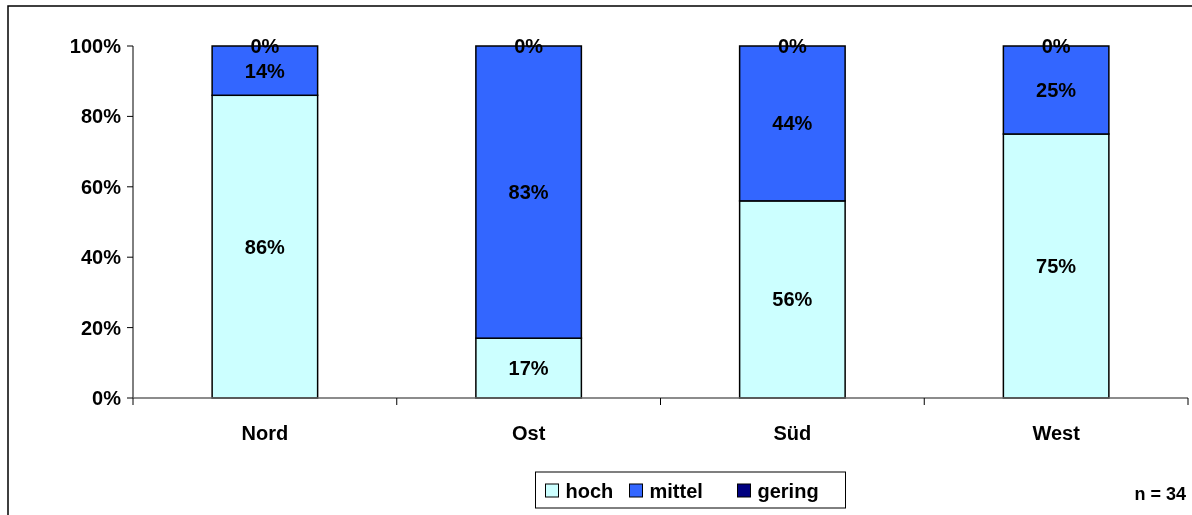 The height and width of the screenshot is (515, 1192). I want to click on x-tick-label: Nord, so click(265, 433).